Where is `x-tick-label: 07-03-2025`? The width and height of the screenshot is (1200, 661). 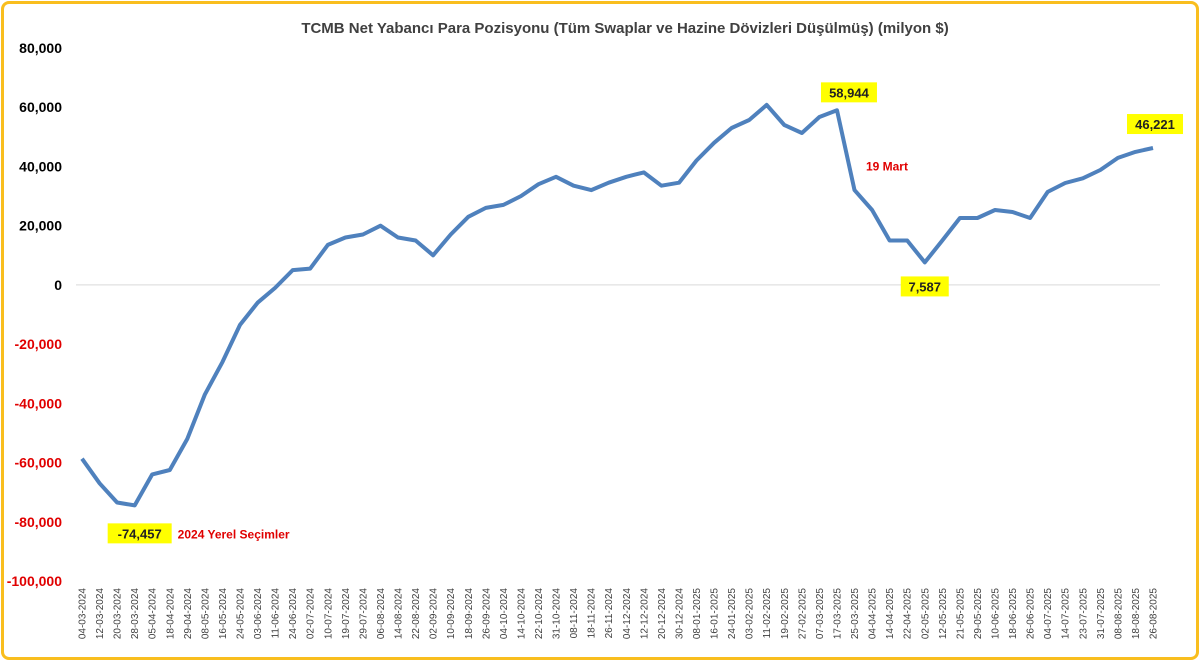
x-tick-label: 07-03-2025 is located at coordinates (820, 614).